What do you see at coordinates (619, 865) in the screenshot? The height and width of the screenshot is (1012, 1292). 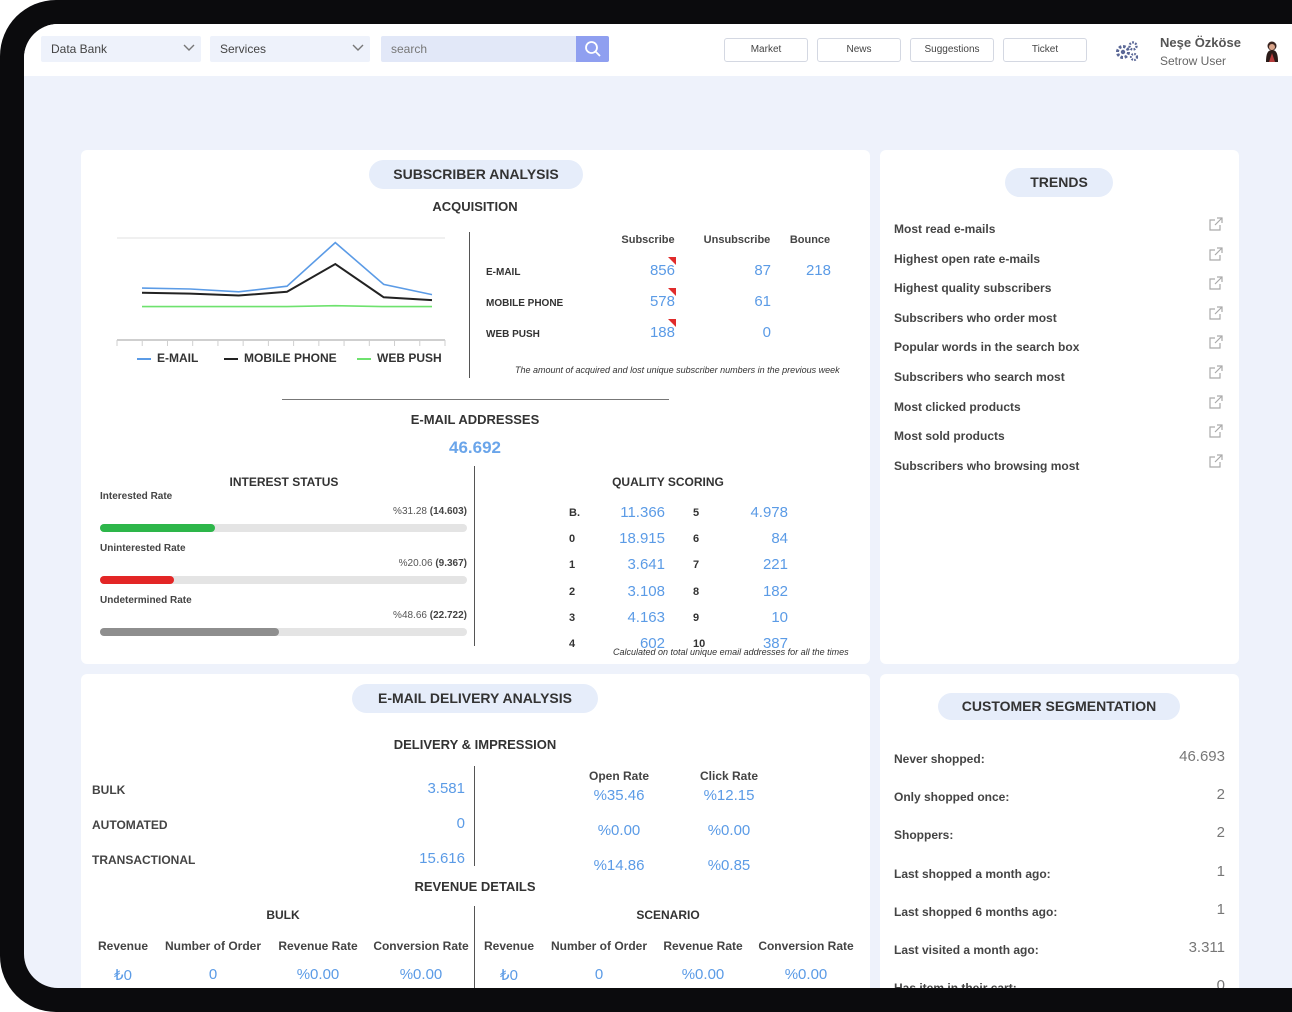 I see `open-rate-value: %14.86` at bounding box center [619, 865].